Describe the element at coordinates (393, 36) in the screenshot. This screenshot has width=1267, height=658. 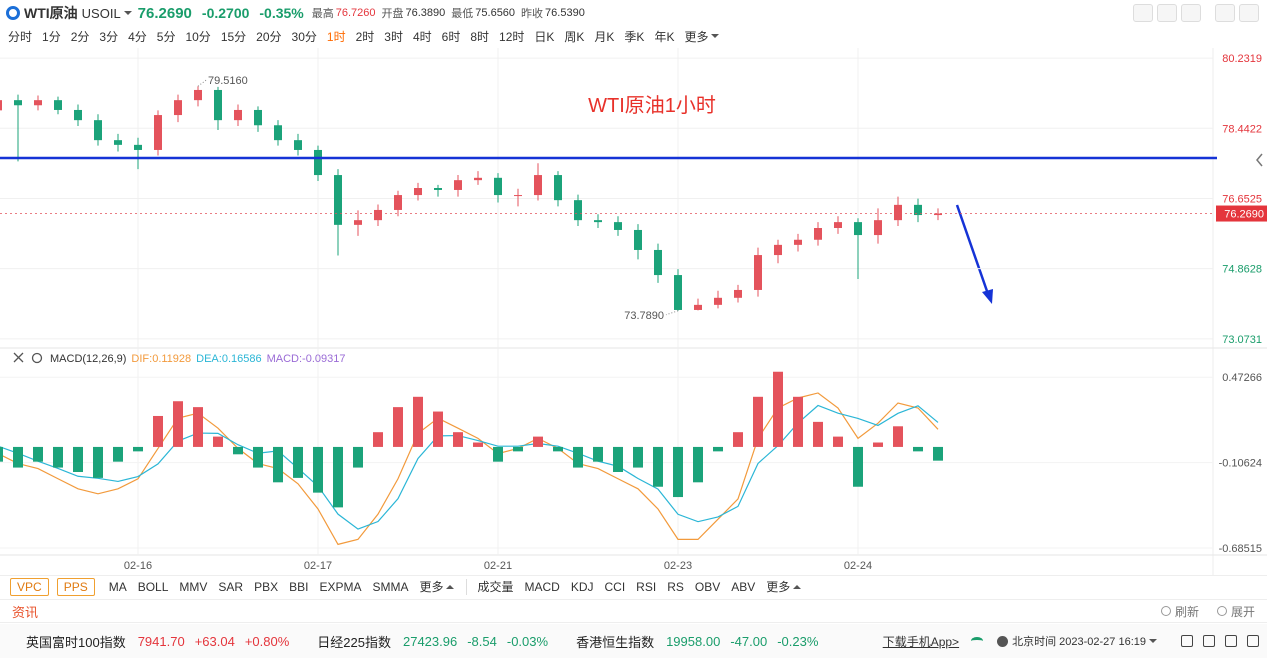
I see `period-tab: 3时` at that location.